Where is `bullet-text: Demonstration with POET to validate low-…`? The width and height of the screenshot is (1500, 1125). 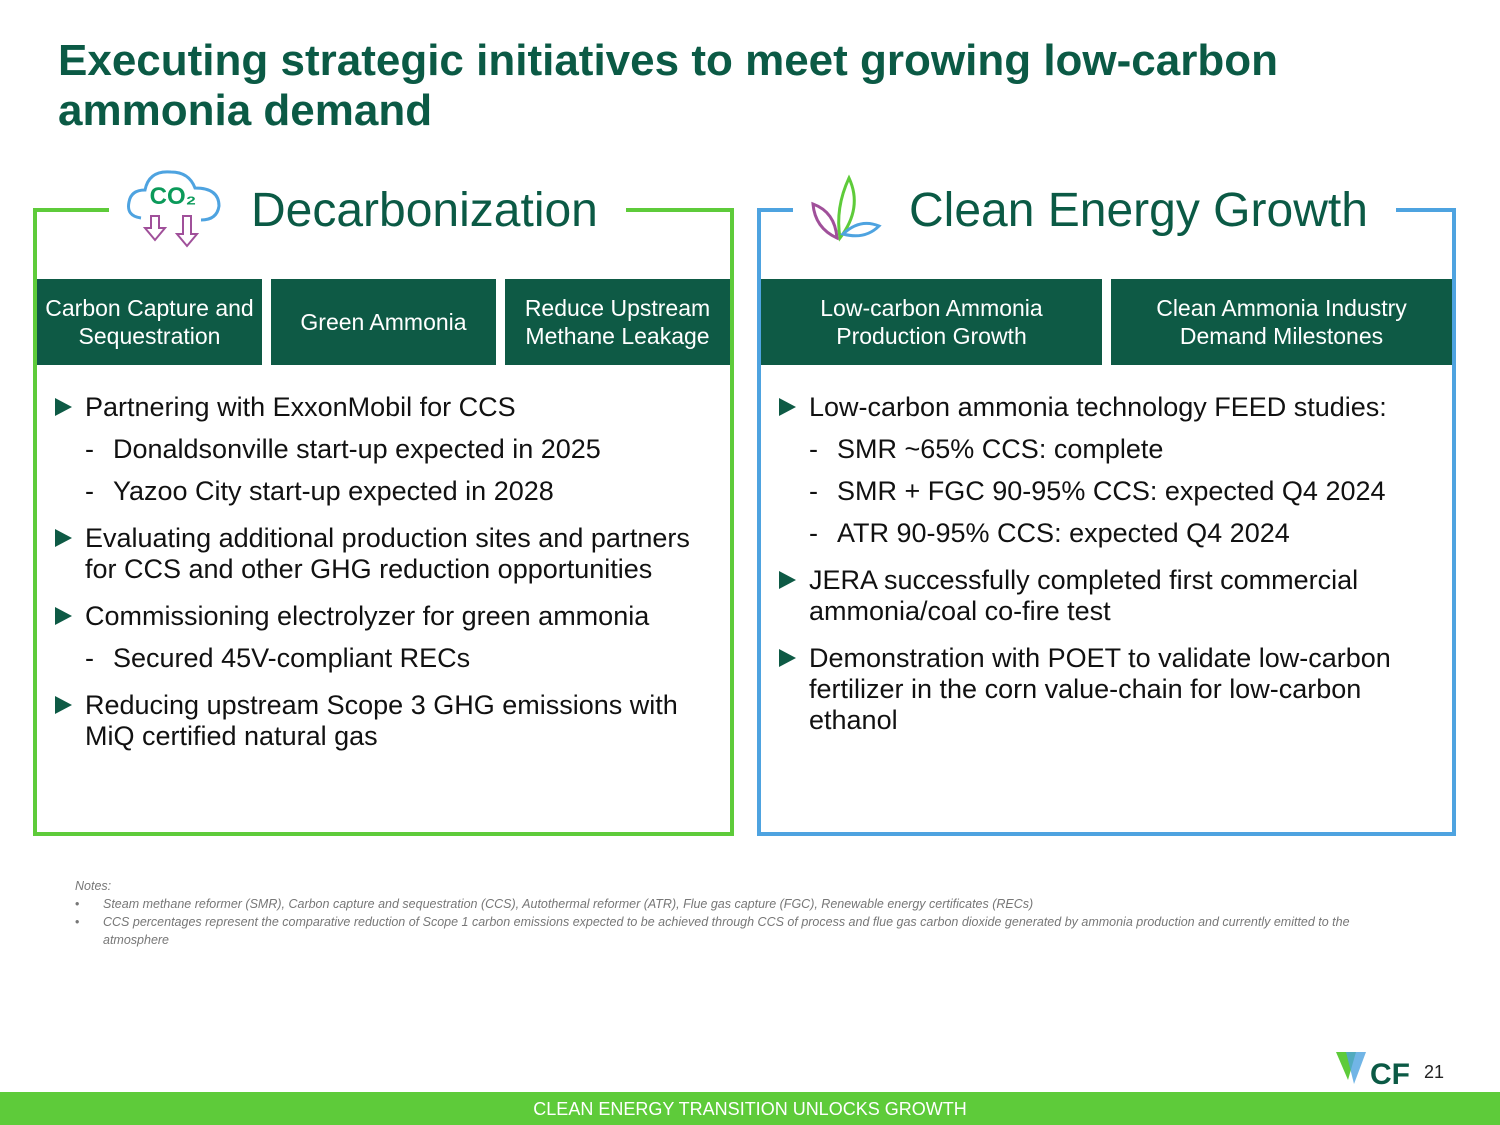
bullet-text: Demonstration with POET to validate low-… is located at coordinates (1125, 689).